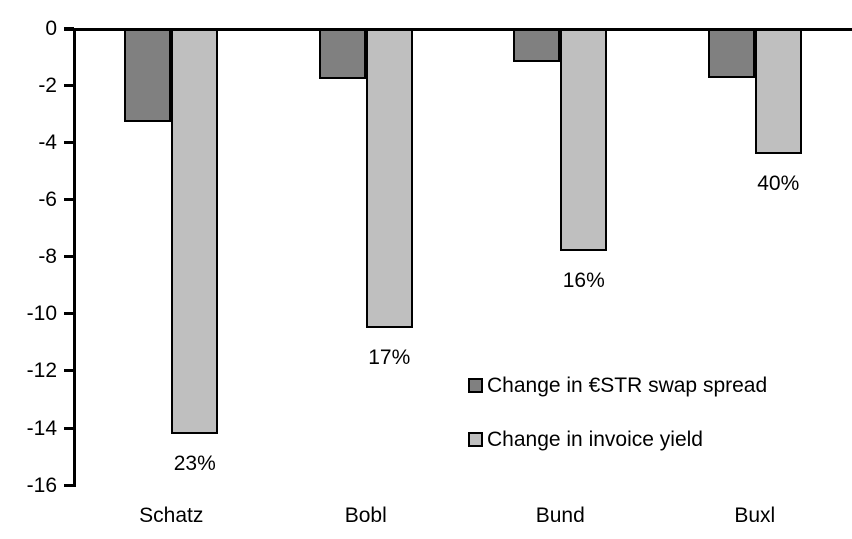 This screenshot has height=539, width=852. Describe the element at coordinates (342, 54) in the screenshot. I see `bar-bobl-change-in-str-swap-spread` at that location.